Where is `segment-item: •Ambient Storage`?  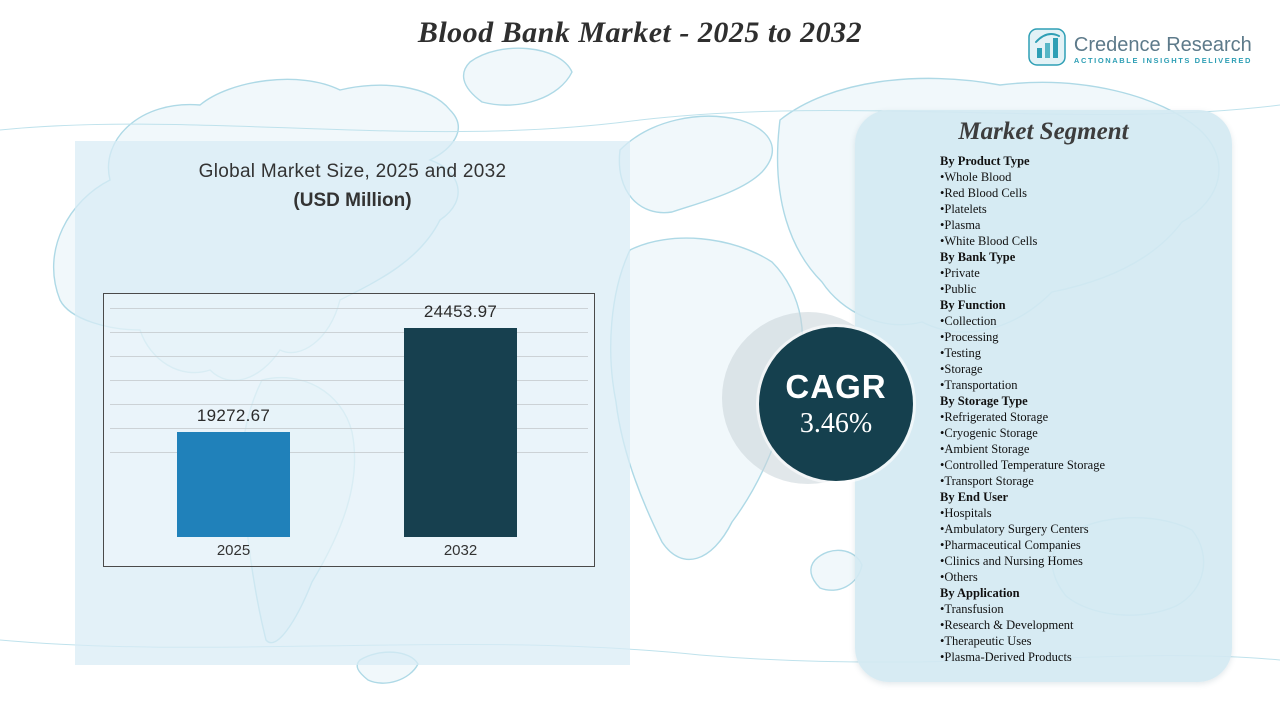
segment-item: •Ambient Storage is located at coordinates (985, 449).